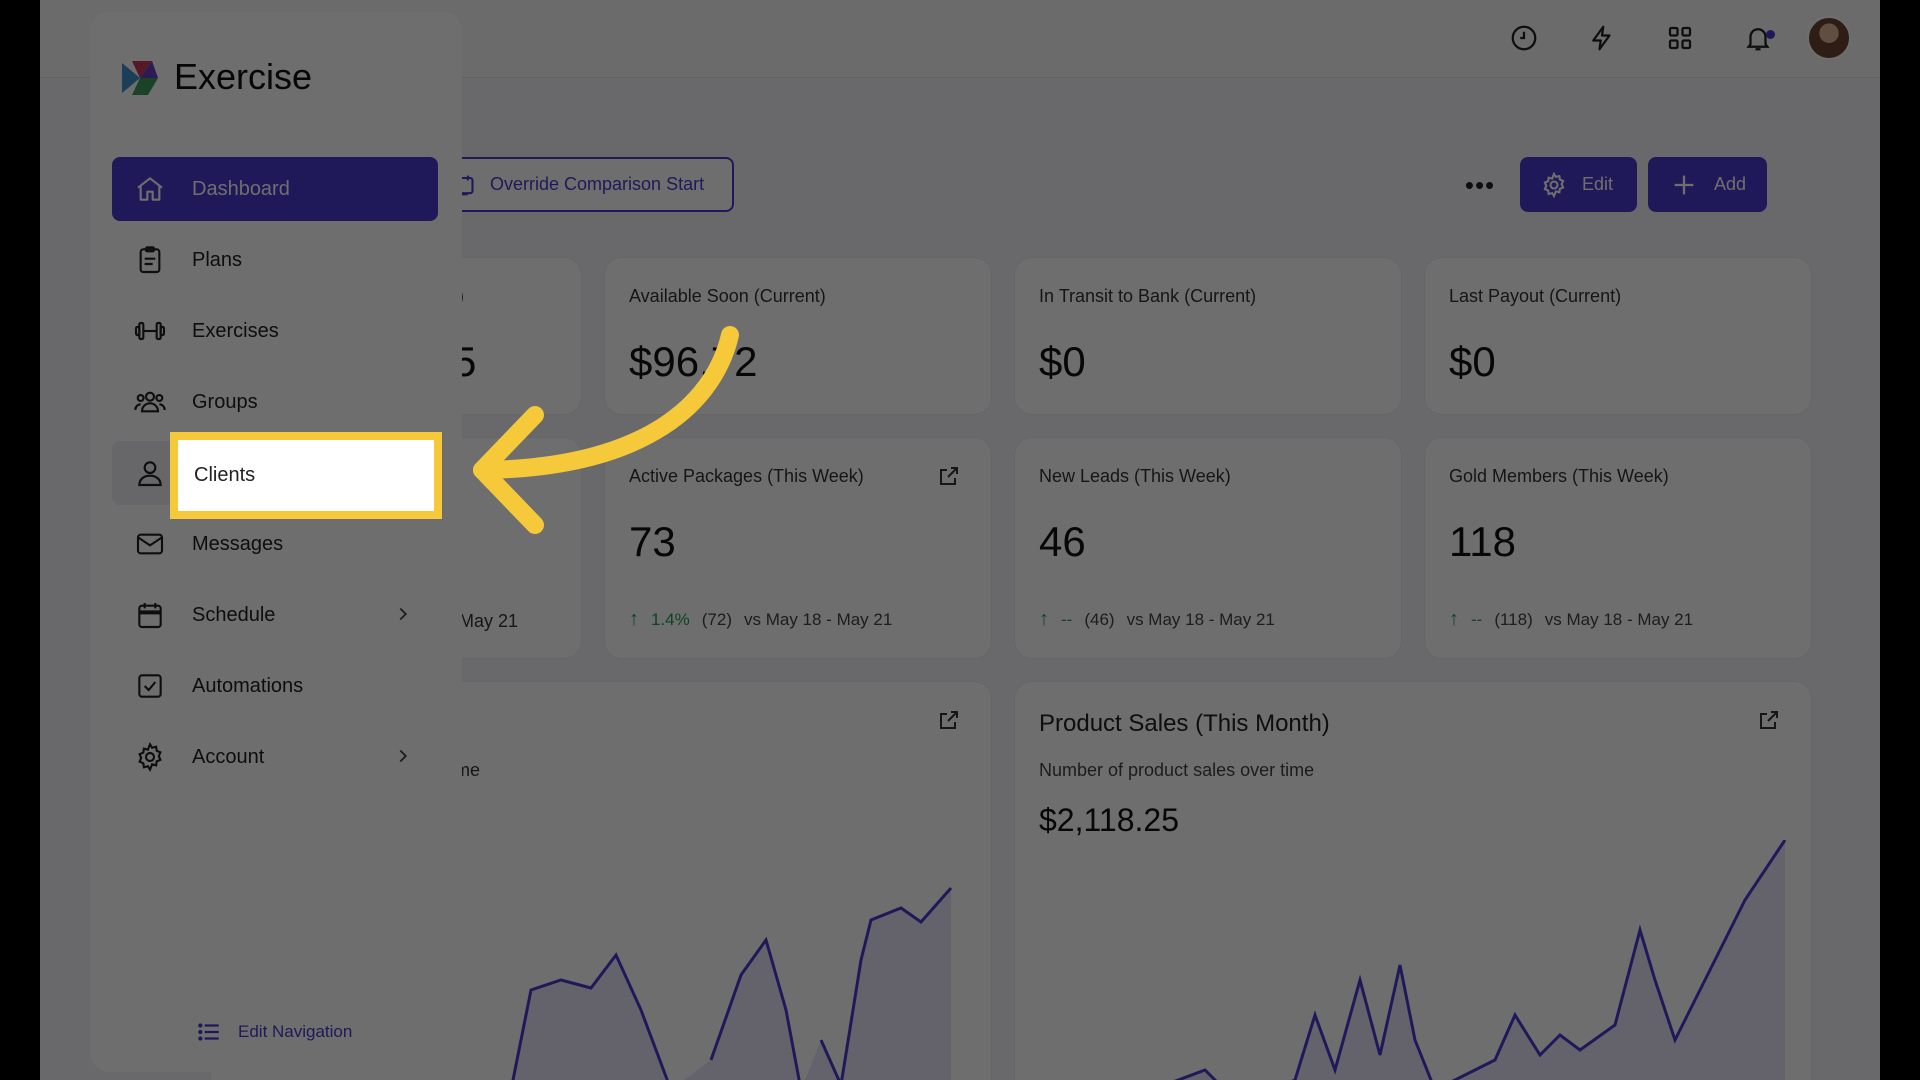  Describe the element at coordinates (1480, 184) in the screenshot. I see `more-options-button: •••` at that location.